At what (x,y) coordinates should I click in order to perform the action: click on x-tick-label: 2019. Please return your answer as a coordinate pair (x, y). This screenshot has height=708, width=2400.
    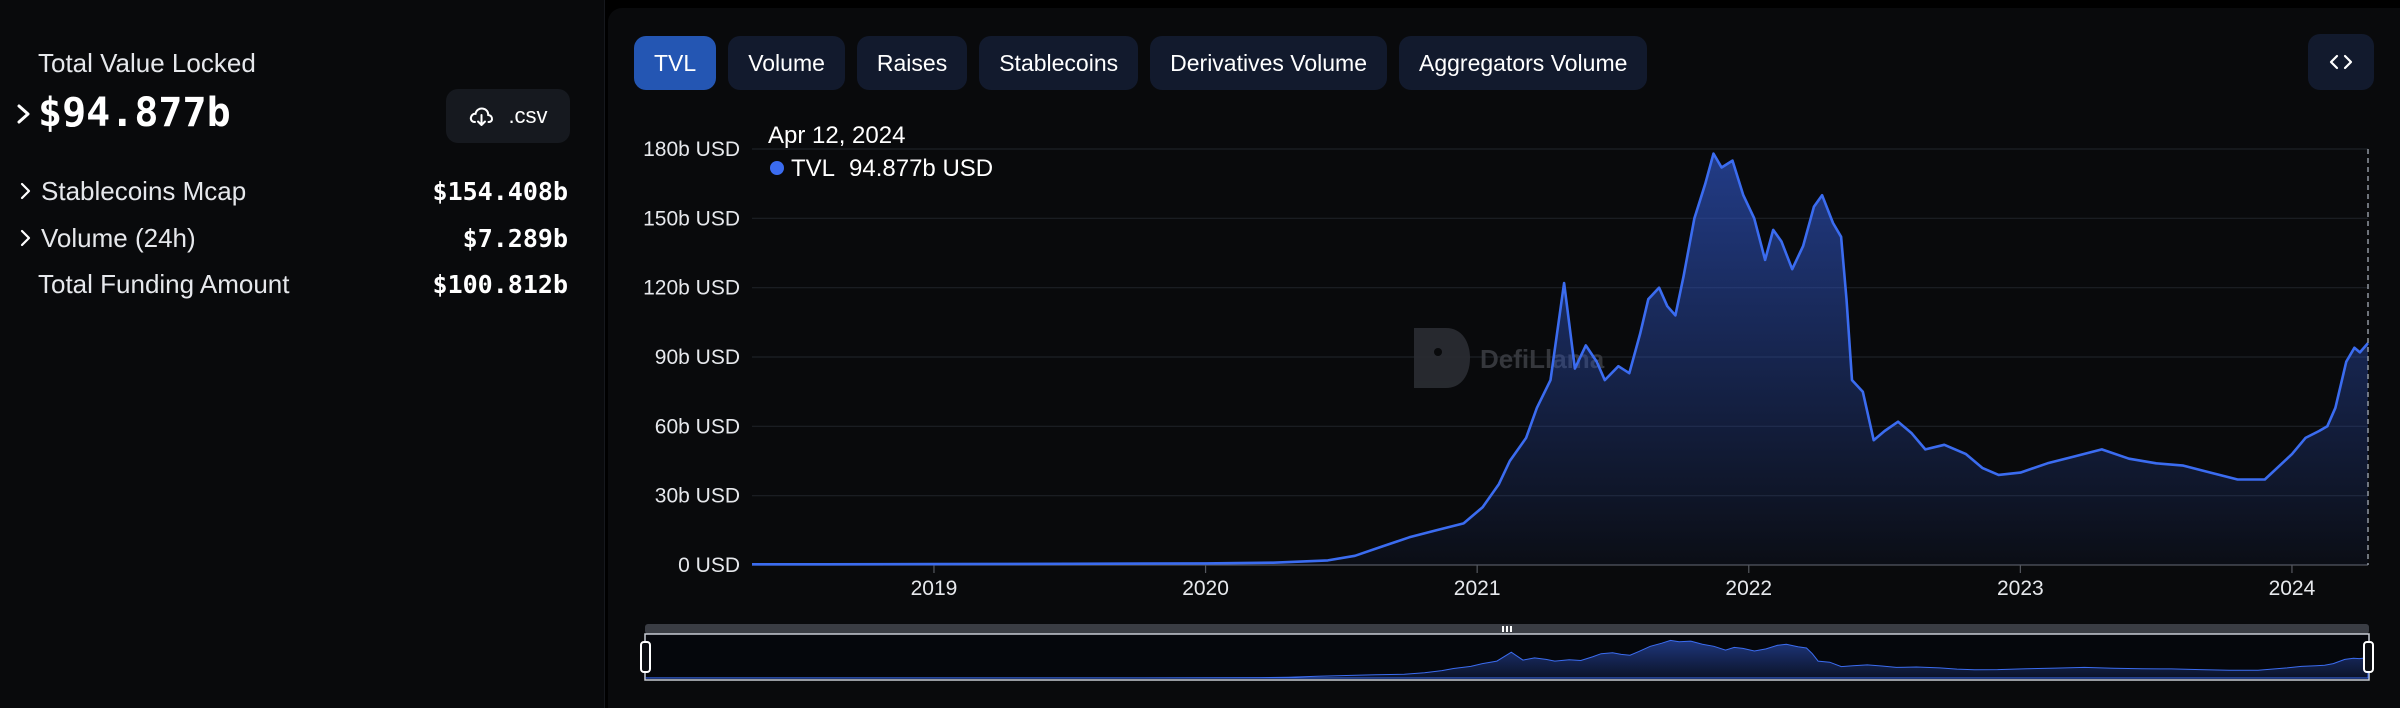
    Looking at the image, I should click on (934, 588).